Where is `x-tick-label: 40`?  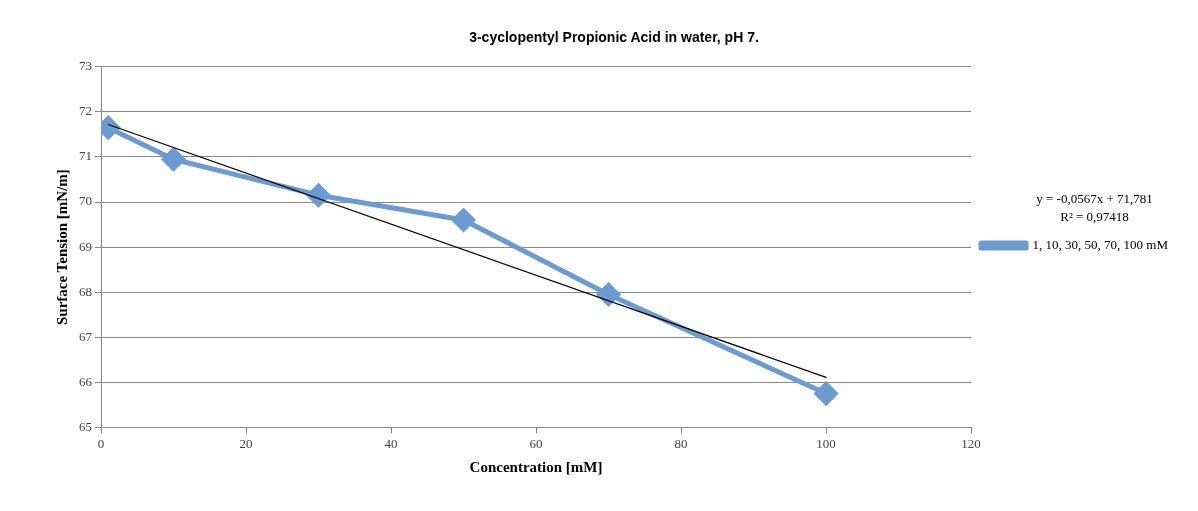
x-tick-label: 40 is located at coordinates (391, 443).